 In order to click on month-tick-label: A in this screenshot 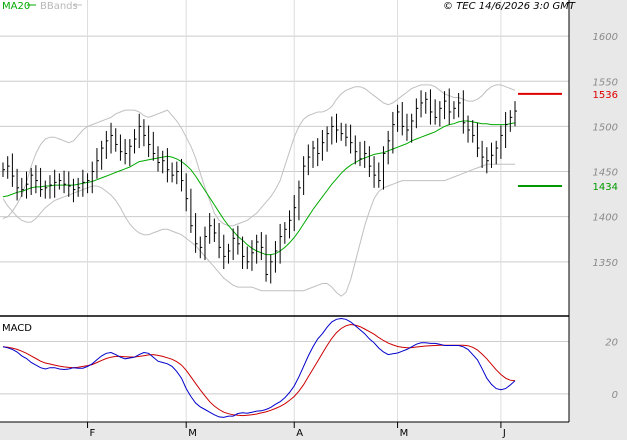, I will do `click(299, 433)`.